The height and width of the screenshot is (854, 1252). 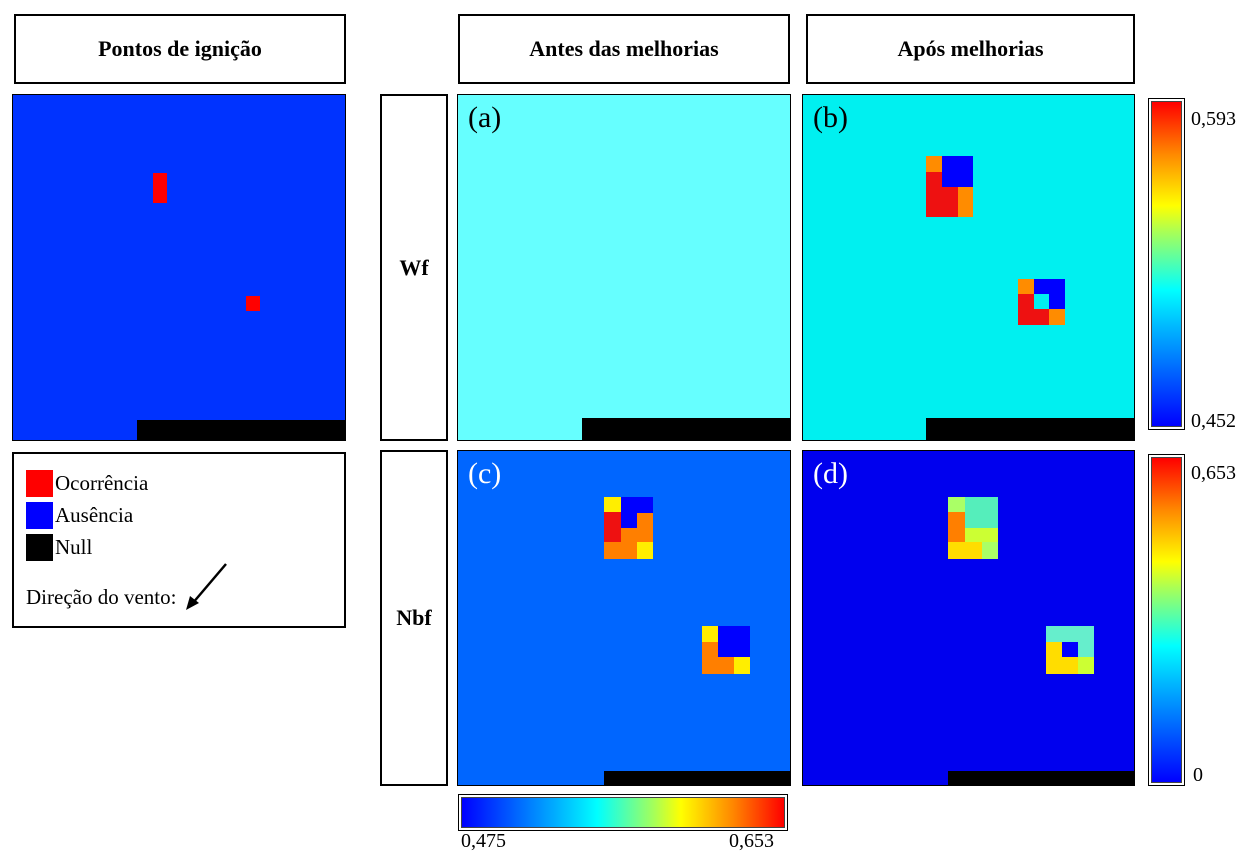 I want to click on colorbar-nbf-after, so click(x=1166, y=620).